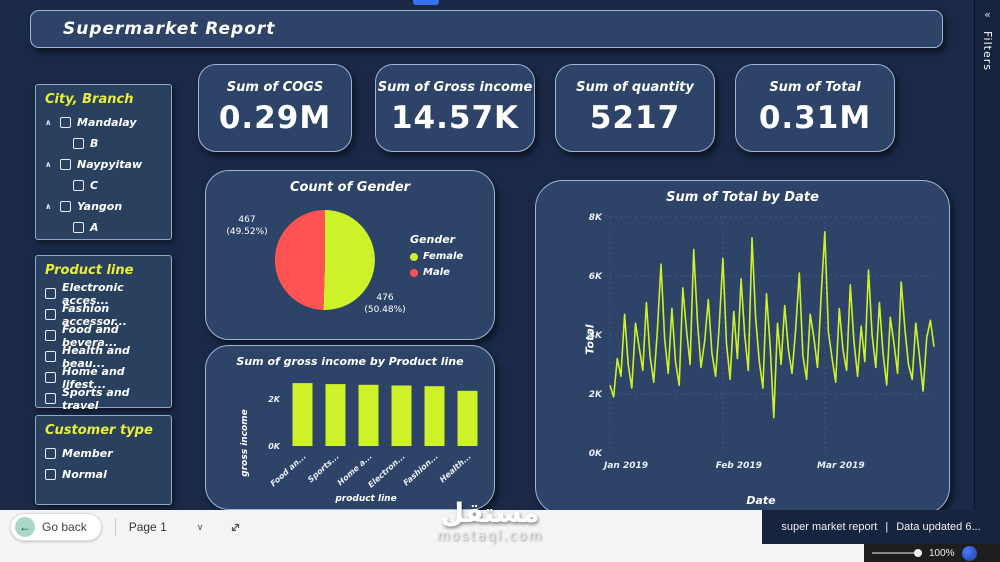 This screenshot has width=1000, height=562. What do you see at coordinates (932, 553) in the screenshot?
I see `zoom-bar: 100%` at bounding box center [932, 553].